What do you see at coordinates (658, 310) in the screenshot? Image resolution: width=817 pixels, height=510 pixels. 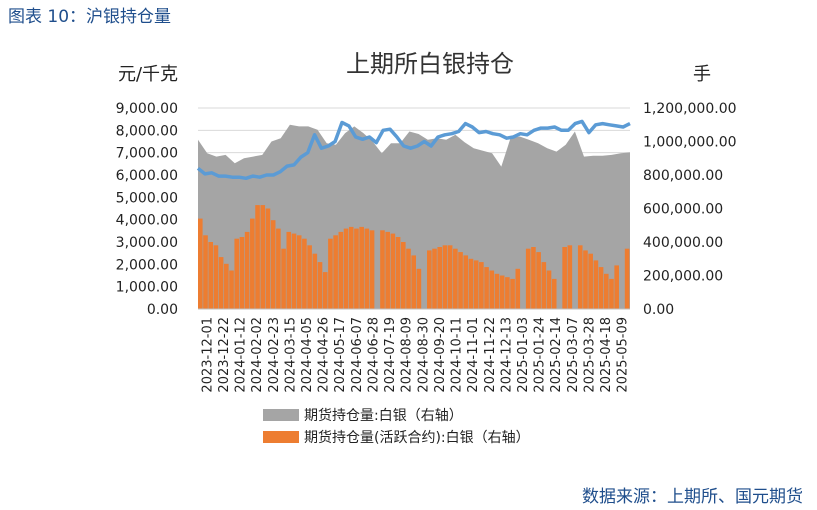 I see `right-tick-label: 0.00` at bounding box center [658, 310].